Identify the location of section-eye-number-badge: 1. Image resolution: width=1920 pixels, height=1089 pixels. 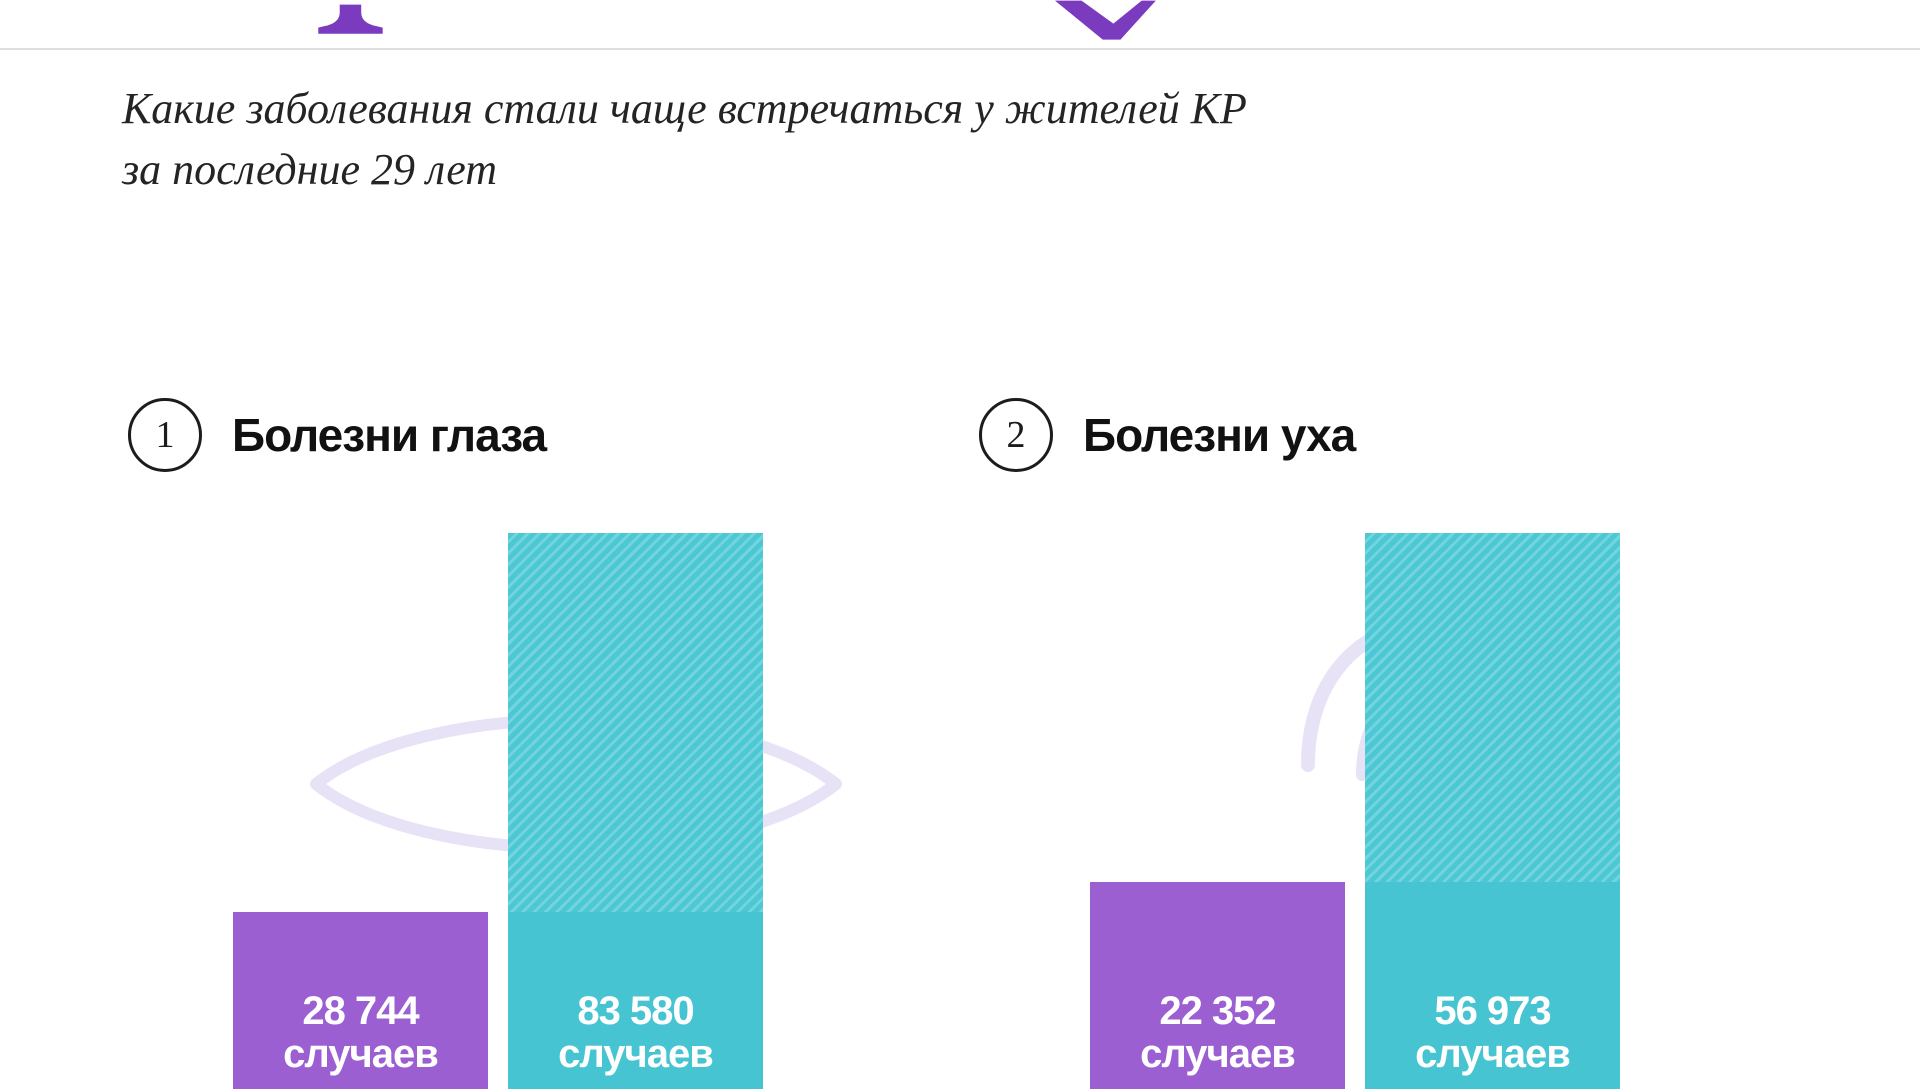
(165, 435).